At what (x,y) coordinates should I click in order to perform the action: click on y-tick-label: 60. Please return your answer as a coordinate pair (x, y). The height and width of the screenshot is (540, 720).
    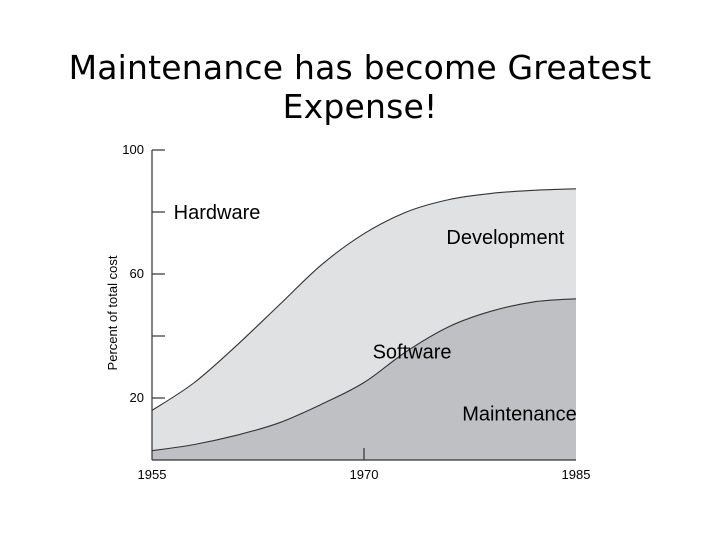
    Looking at the image, I should click on (137, 273).